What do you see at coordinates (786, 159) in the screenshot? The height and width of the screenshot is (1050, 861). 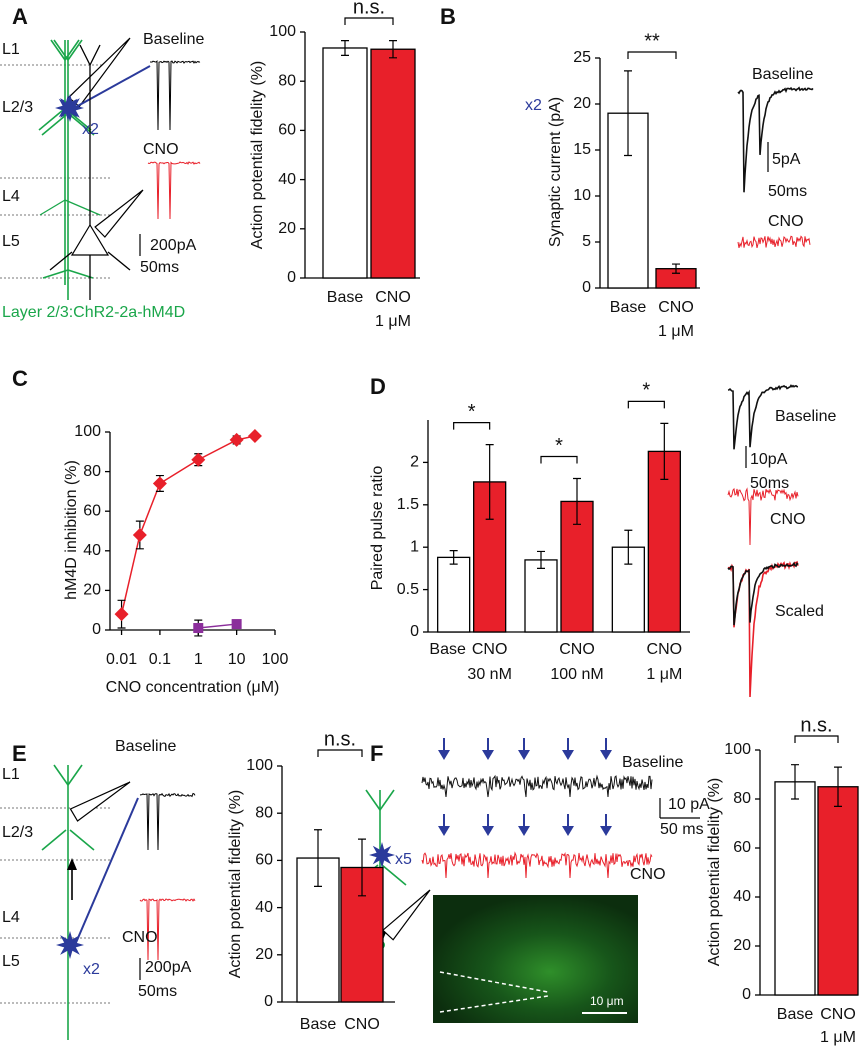 I see `annotation: 5pA` at bounding box center [786, 159].